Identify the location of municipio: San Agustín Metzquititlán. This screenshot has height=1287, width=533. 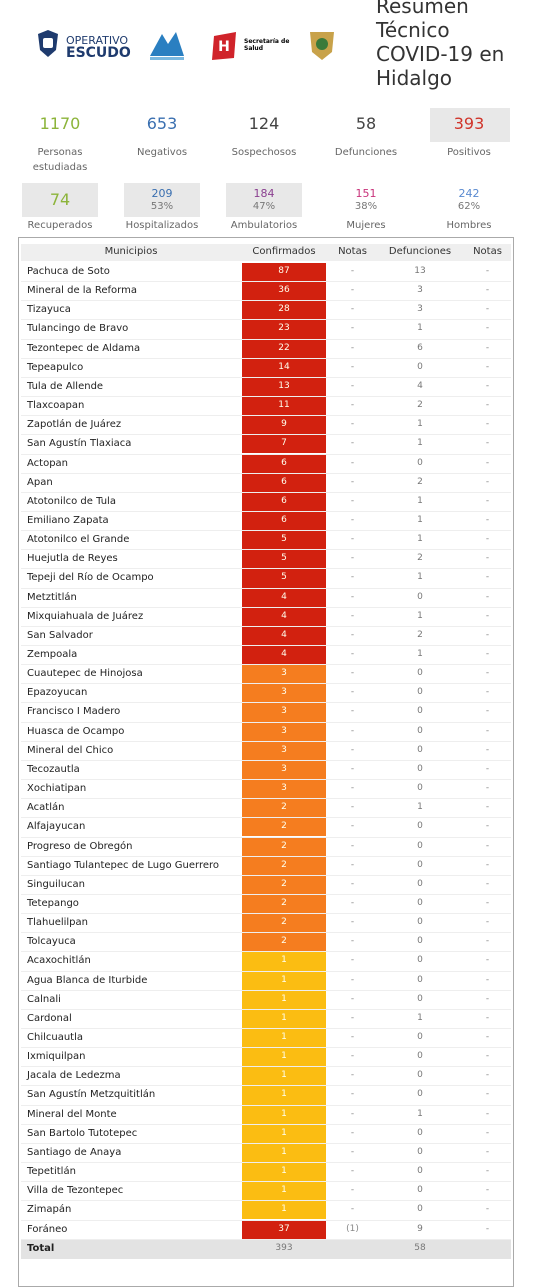
(91, 1095).